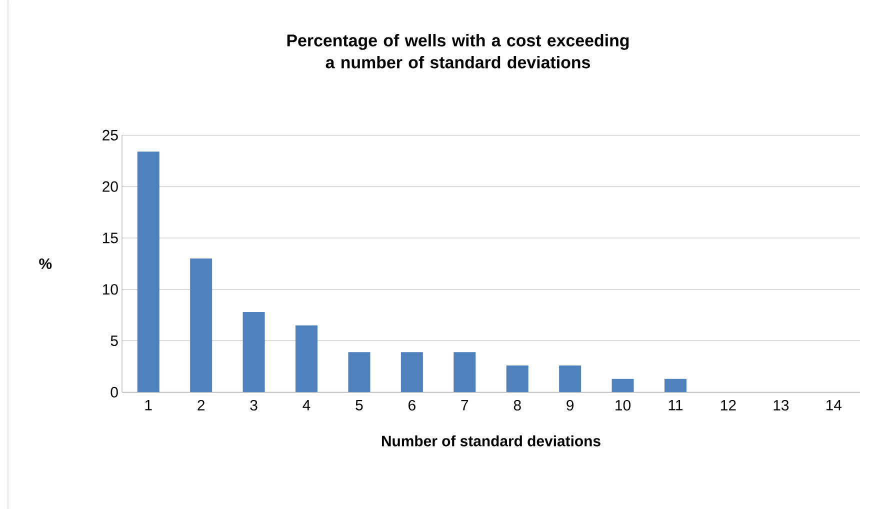 This screenshot has height=509, width=877. Describe the element at coordinates (359, 405) in the screenshot. I see `x-tick-label: 5` at that location.